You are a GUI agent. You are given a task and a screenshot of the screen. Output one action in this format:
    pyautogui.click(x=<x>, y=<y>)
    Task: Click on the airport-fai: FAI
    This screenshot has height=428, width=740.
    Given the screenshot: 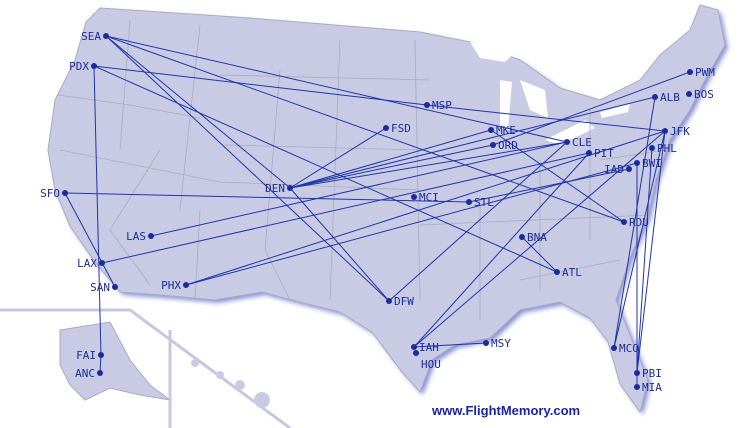 What is the action you would take?
    pyautogui.click(x=90, y=355)
    